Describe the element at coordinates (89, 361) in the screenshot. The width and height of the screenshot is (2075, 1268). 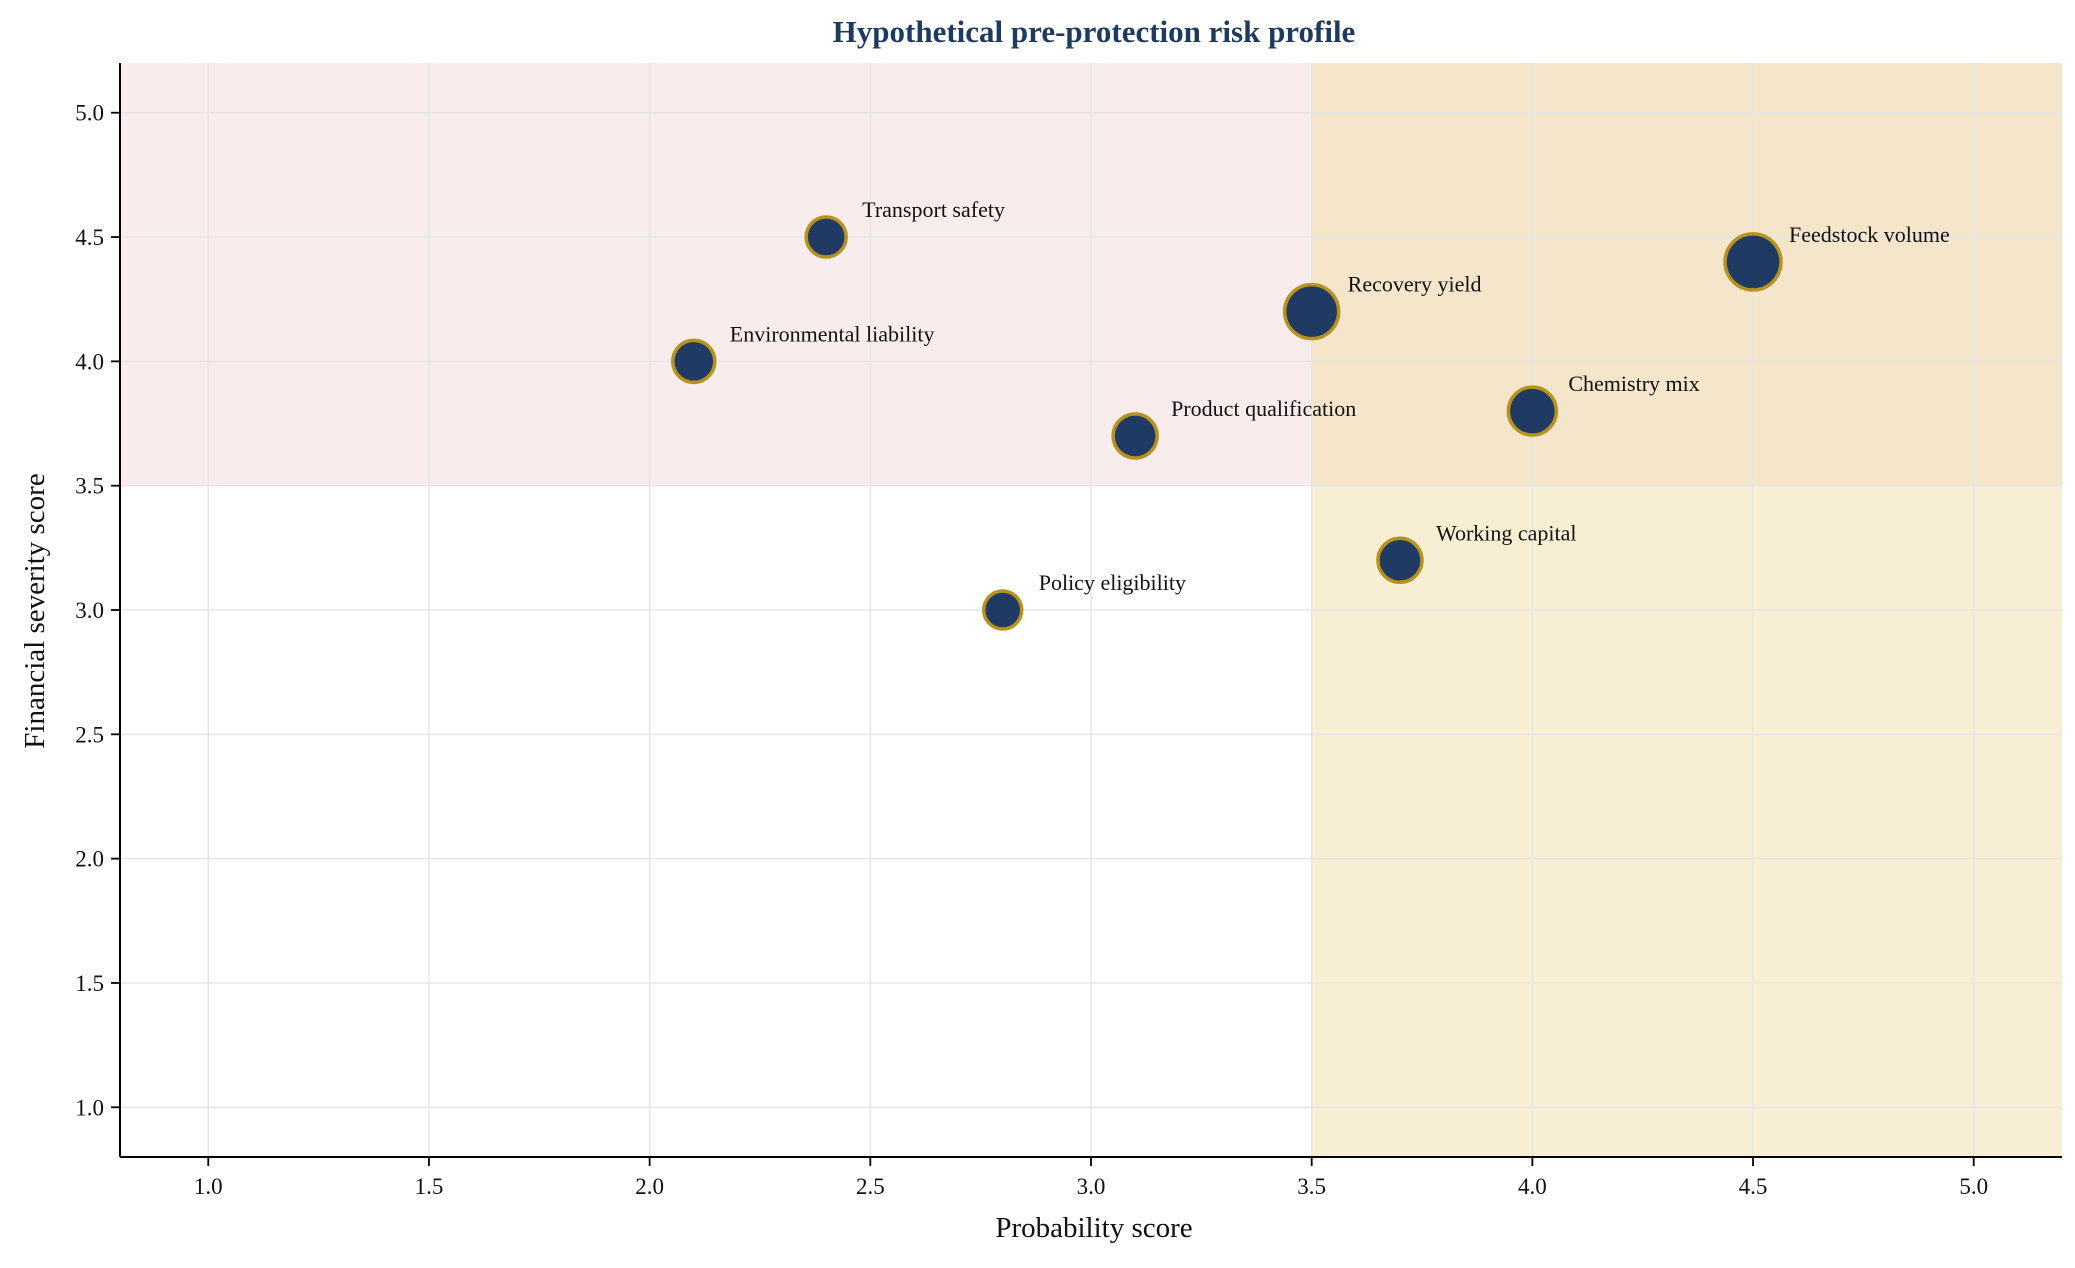
I see `y-tick-label-6: 4.0` at that location.